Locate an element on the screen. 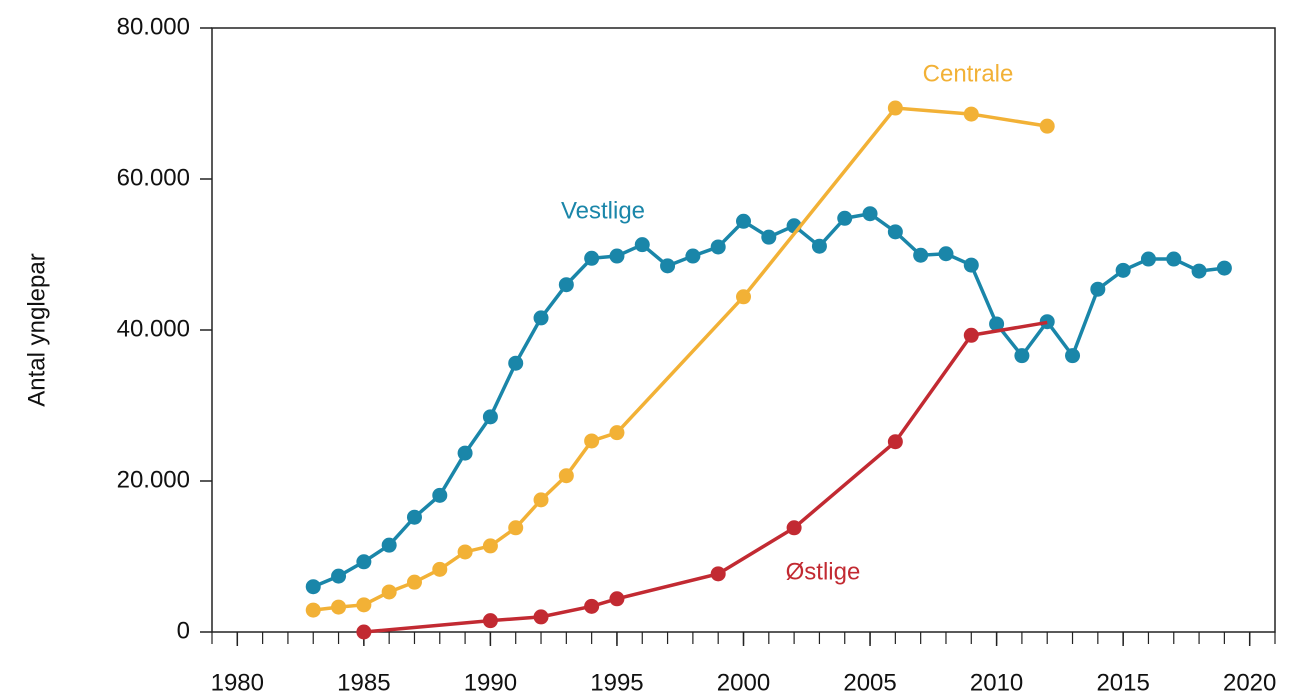 The image size is (1304, 700). y-tick-label: 40.000 is located at coordinates (153, 328).